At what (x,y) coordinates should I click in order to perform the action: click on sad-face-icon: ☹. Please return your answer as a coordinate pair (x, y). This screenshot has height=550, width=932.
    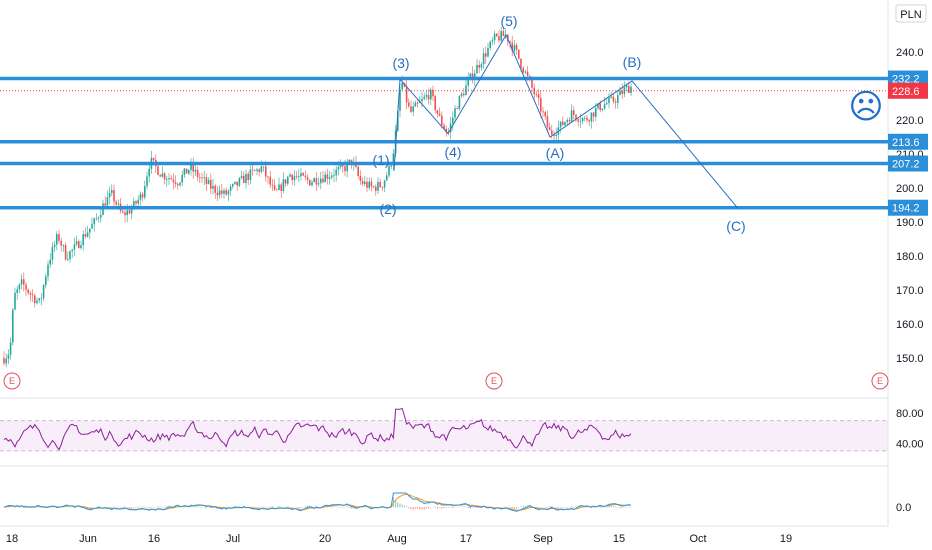
    Looking at the image, I should click on (865, 107).